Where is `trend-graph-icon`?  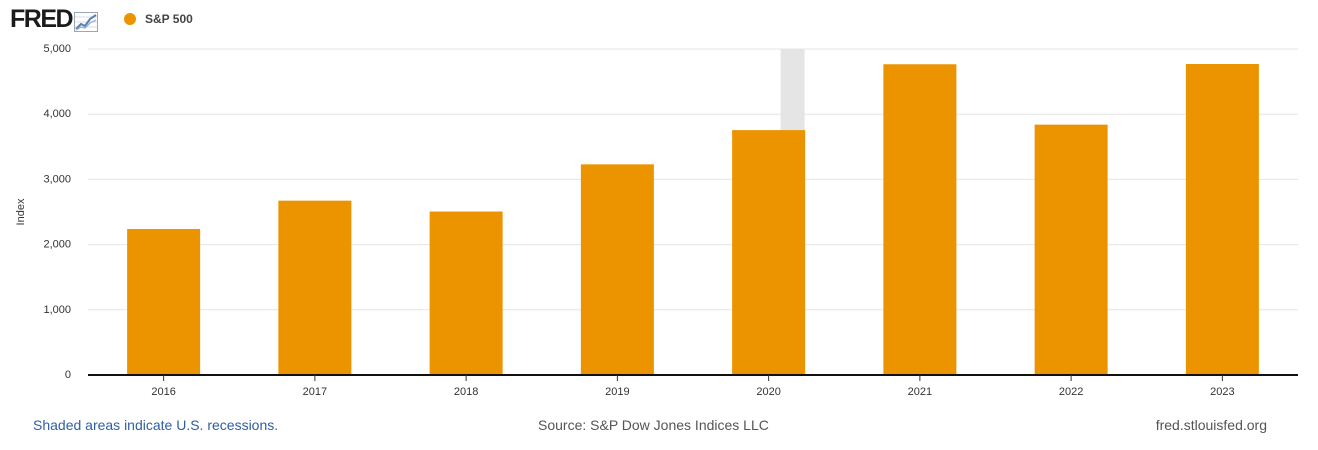 trend-graph-icon is located at coordinates (86, 22).